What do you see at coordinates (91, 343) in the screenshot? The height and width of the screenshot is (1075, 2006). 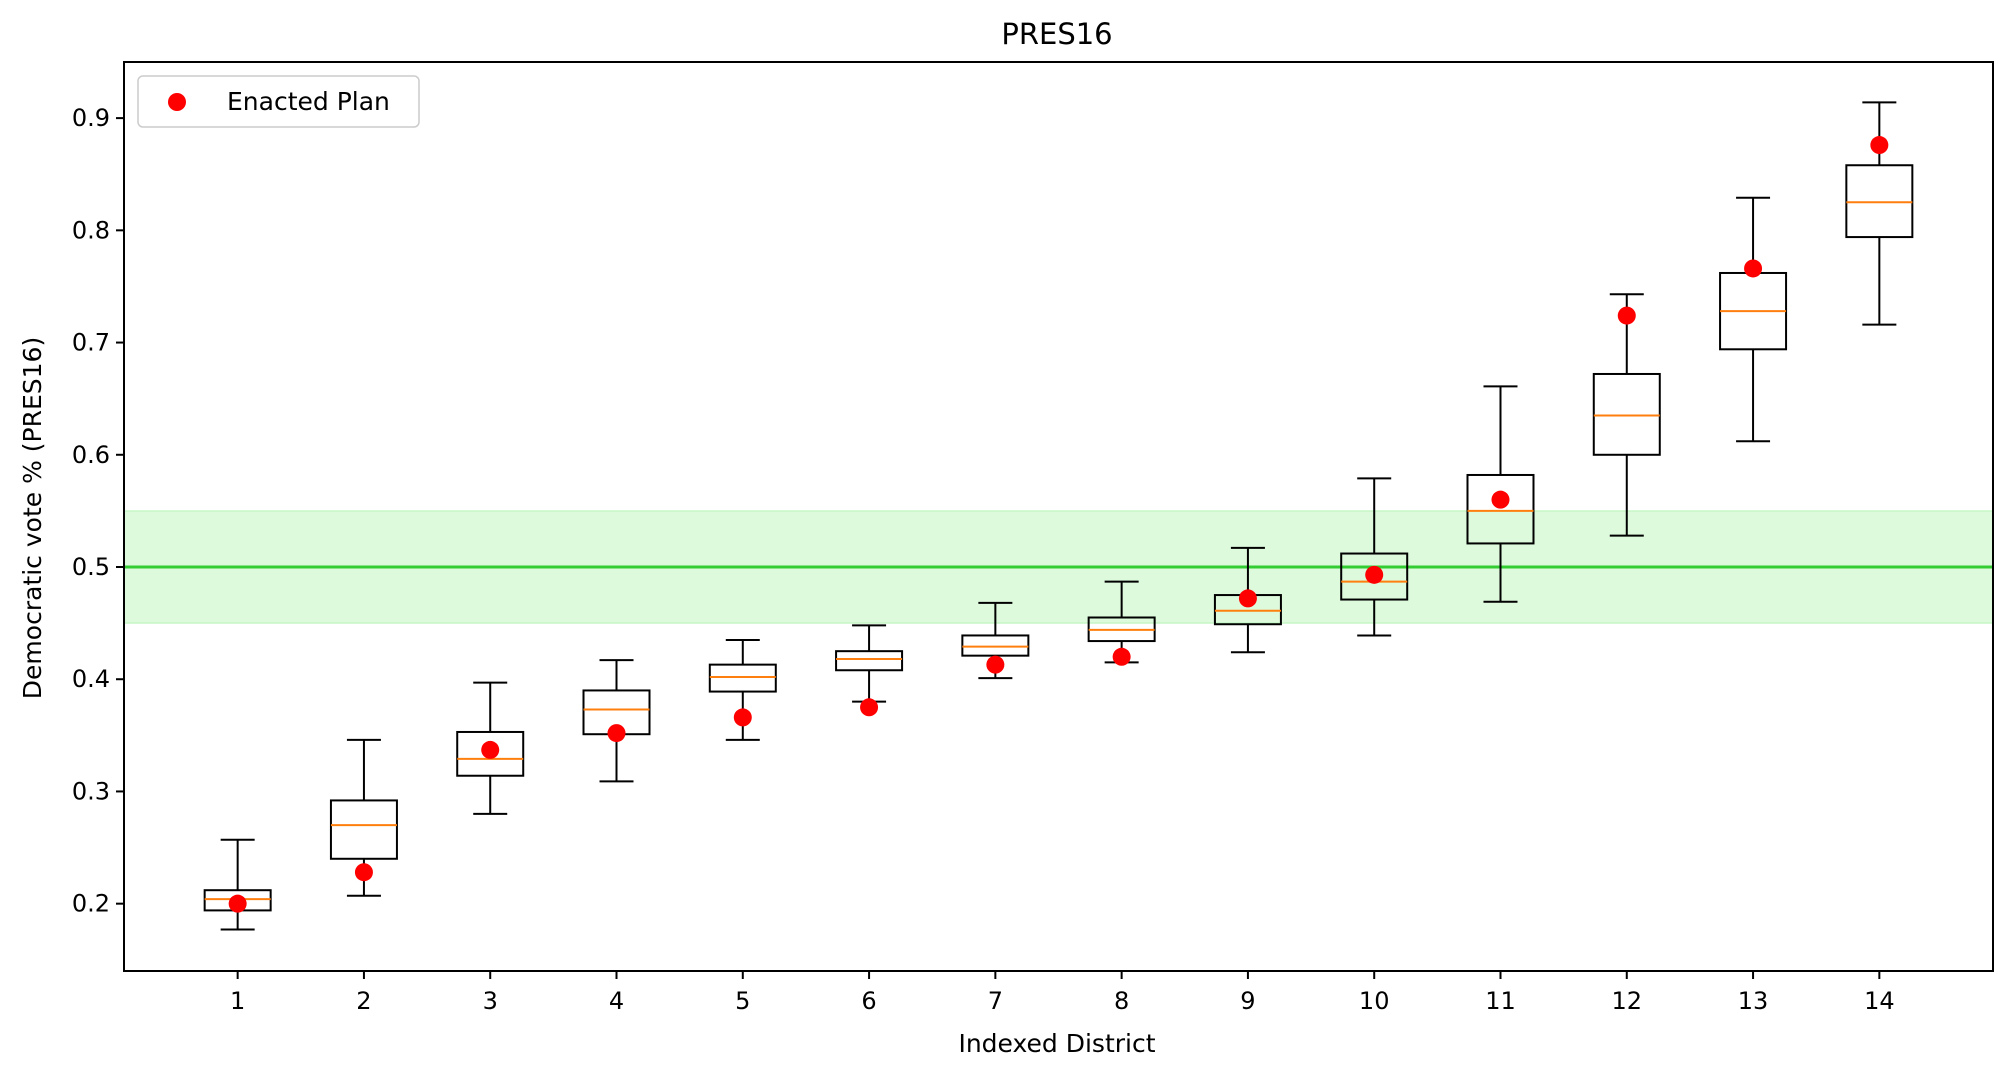 I see `y-tick-label-0.7: 0.7` at bounding box center [91, 343].